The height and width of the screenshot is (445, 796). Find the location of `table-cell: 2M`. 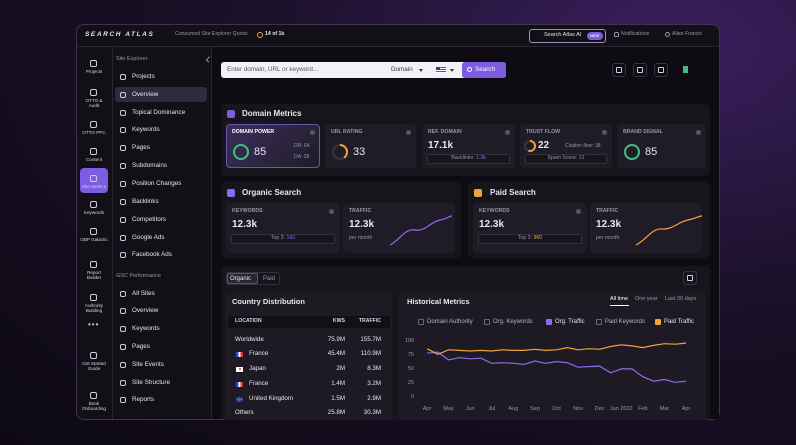

table-cell: 2M is located at coordinates (340, 368).